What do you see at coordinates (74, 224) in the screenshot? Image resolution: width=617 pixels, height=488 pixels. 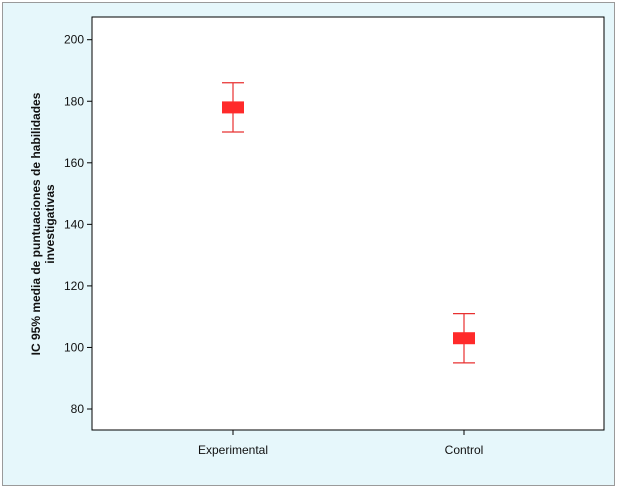 I see `y-tick-label-140: 140` at bounding box center [74, 224].